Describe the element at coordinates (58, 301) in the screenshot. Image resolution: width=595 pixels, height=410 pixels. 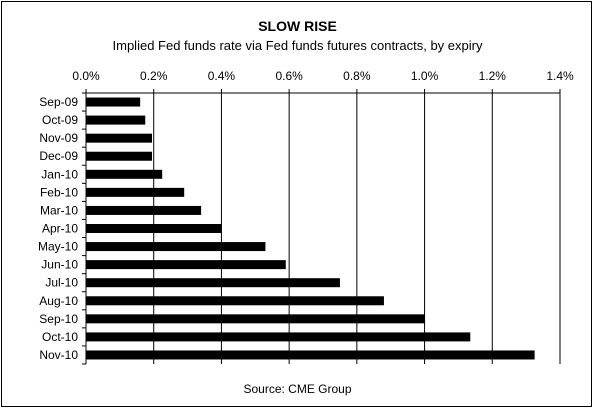
I see `y-category-label: Aug-10` at that location.